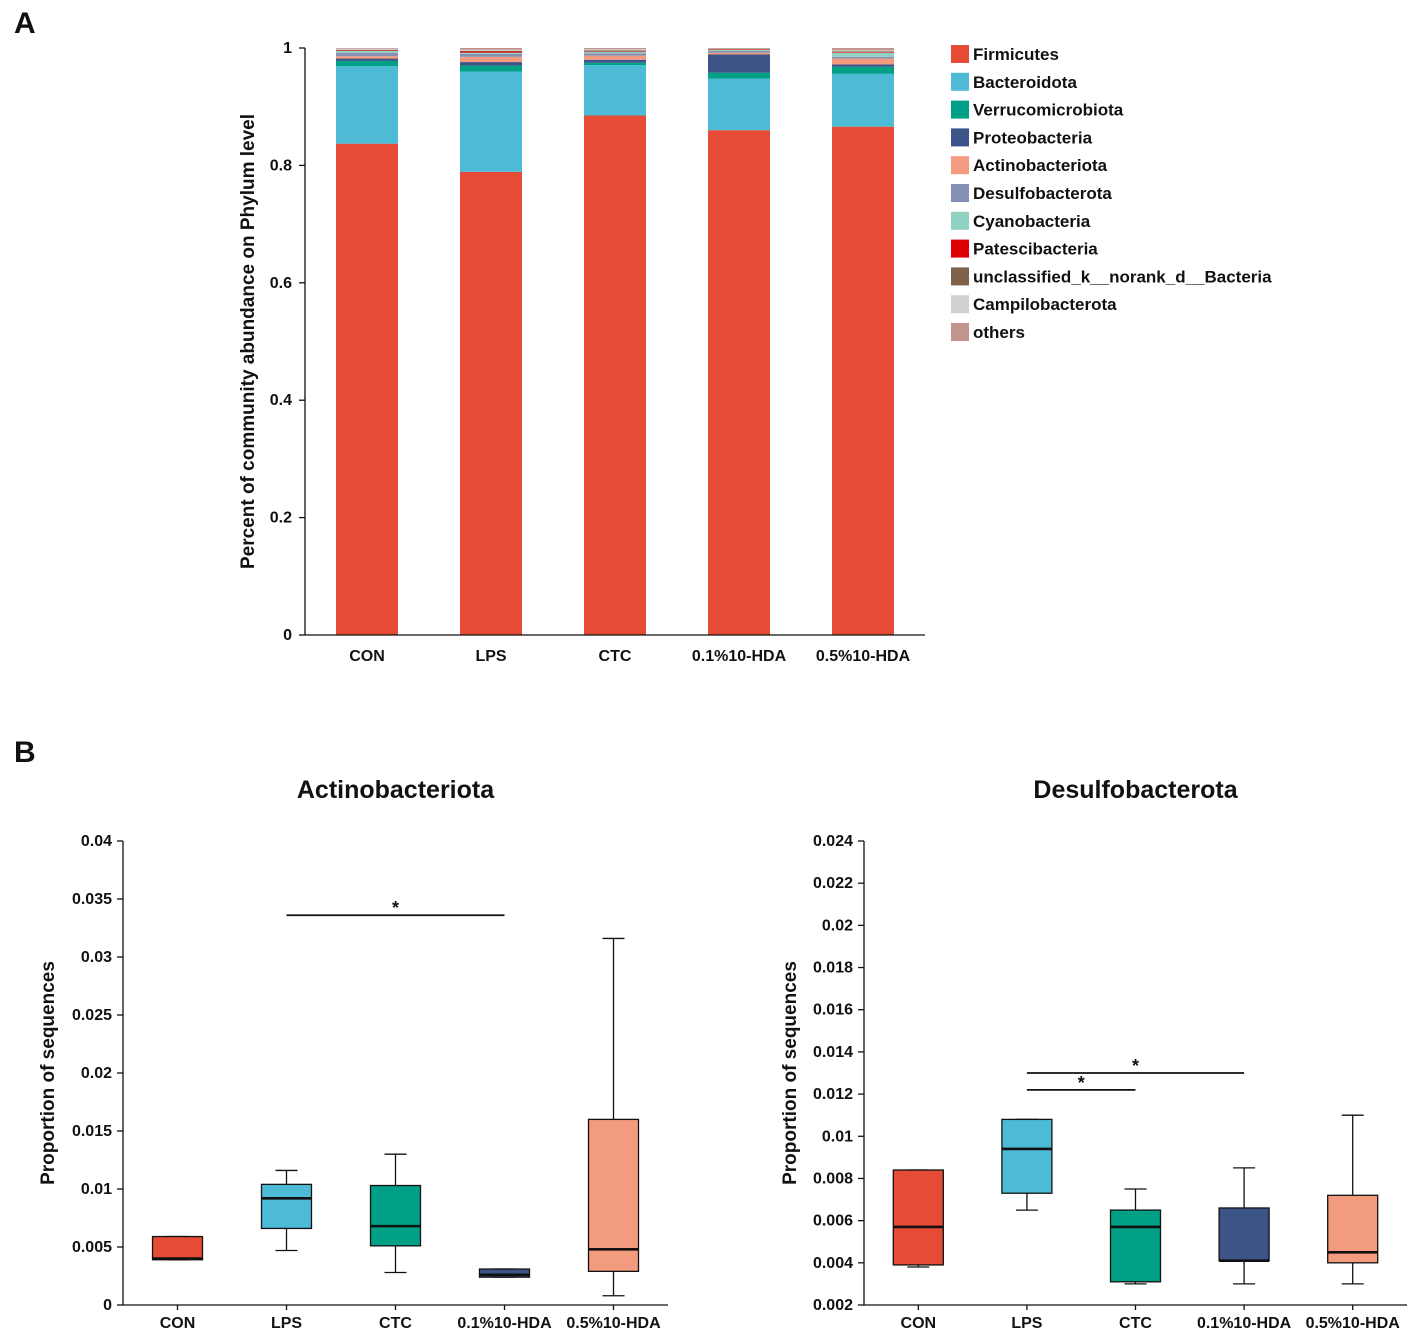 The image size is (1417, 1335). What do you see at coordinates (918, 1217) in the screenshot?
I see `desulfo-con-box` at bounding box center [918, 1217].